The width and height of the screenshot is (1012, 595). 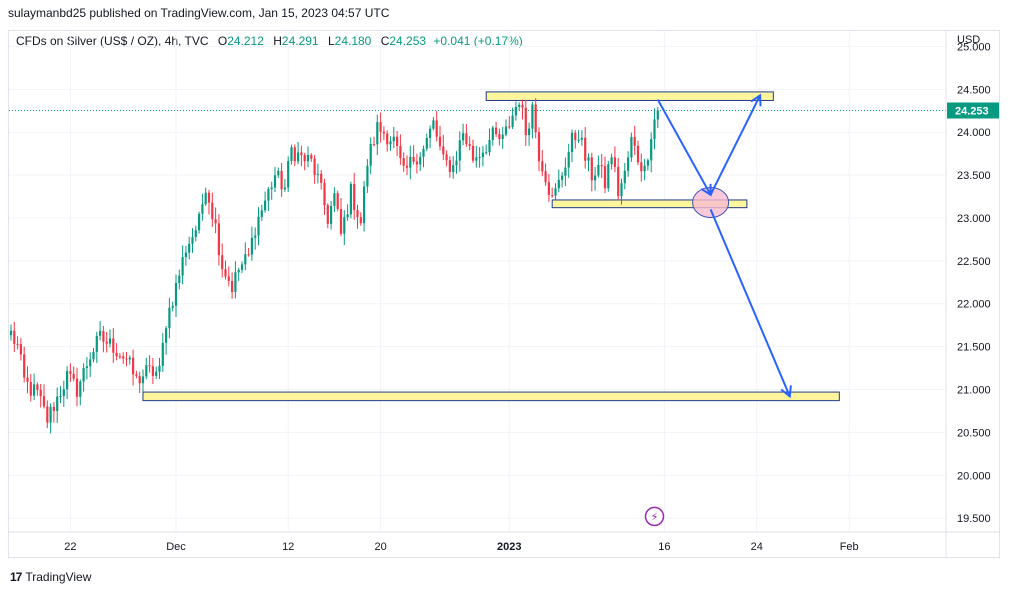 What do you see at coordinates (408, 41) in the screenshot?
I see `close-value: 24.253` at bounding box center [408, 41].